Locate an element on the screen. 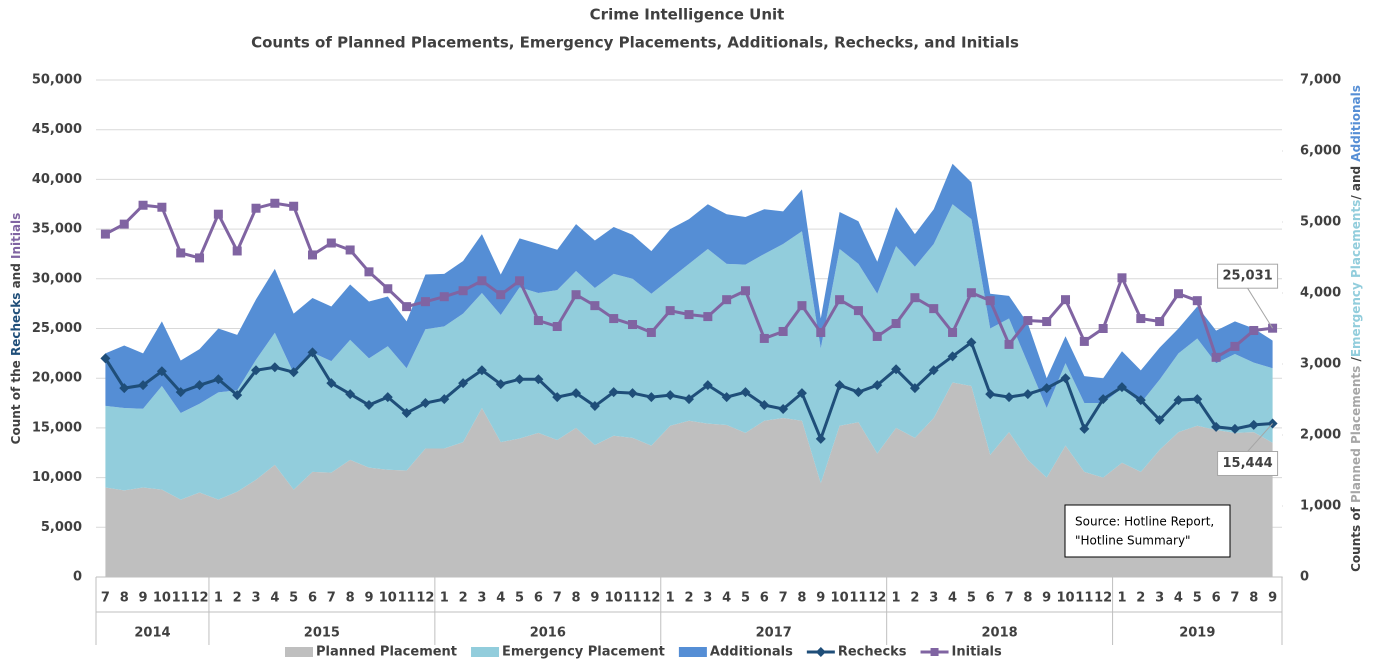 Image resolution: width=1375 pixels, height=669 pixels. y-tick-label: 45,000 is located at coordinates (57, 129).